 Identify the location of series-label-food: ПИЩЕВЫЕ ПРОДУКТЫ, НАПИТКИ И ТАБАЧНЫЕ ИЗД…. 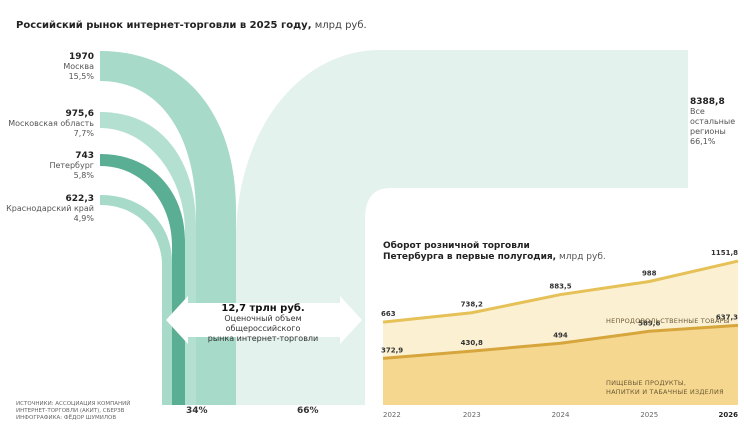
(665, 387).